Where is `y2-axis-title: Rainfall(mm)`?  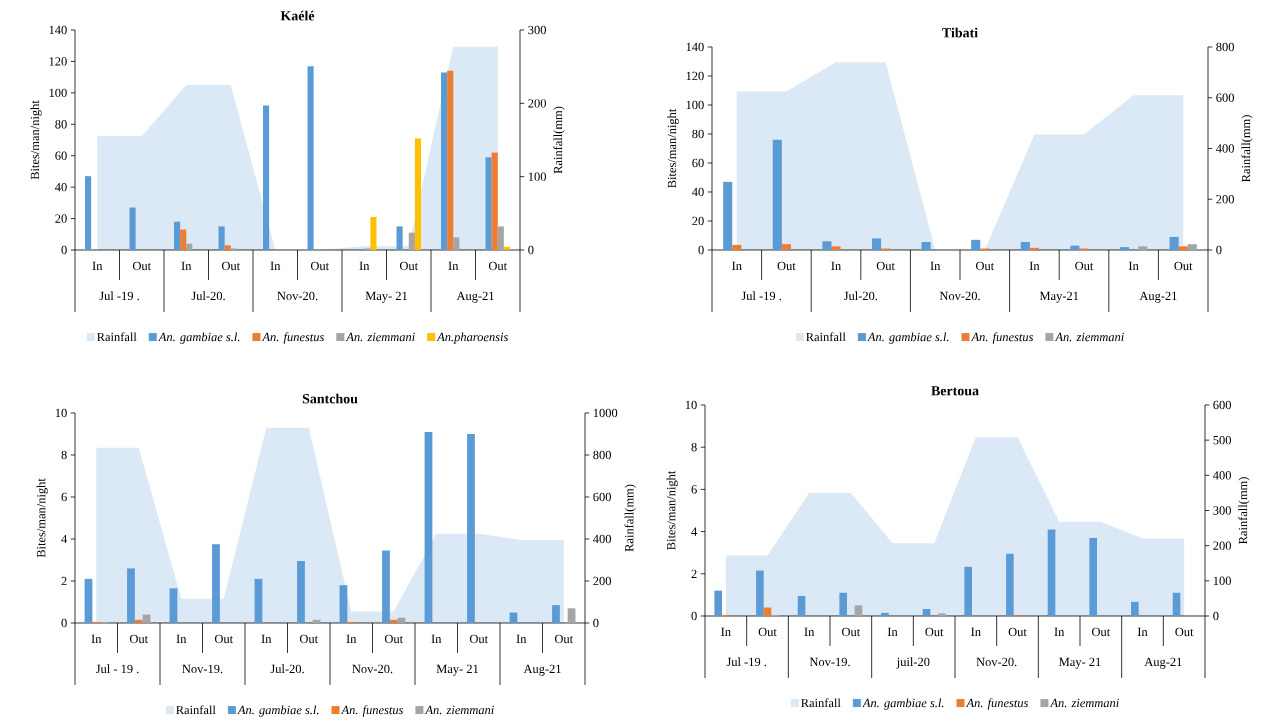
y2-axis-title: Rainfall(mm) is located at coordinates (1247, 149).